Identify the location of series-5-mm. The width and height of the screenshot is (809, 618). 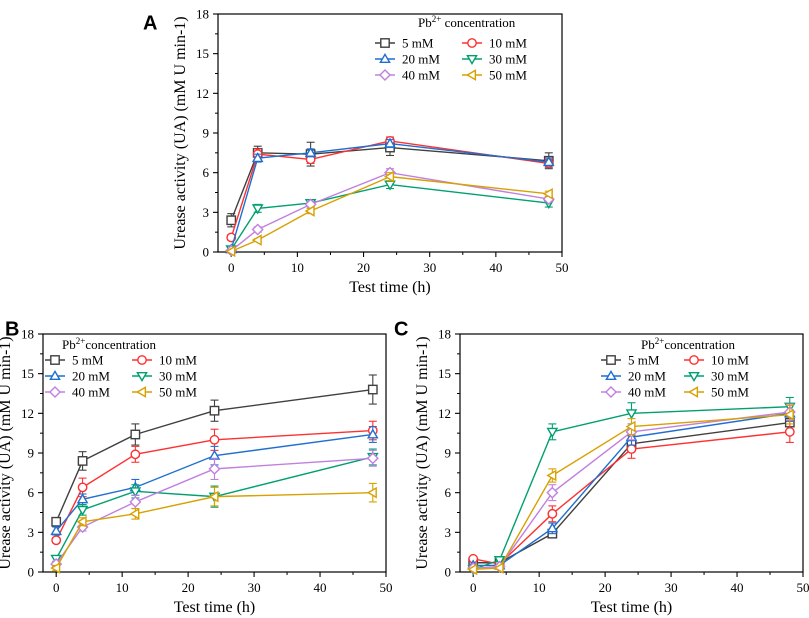
(214, 450).